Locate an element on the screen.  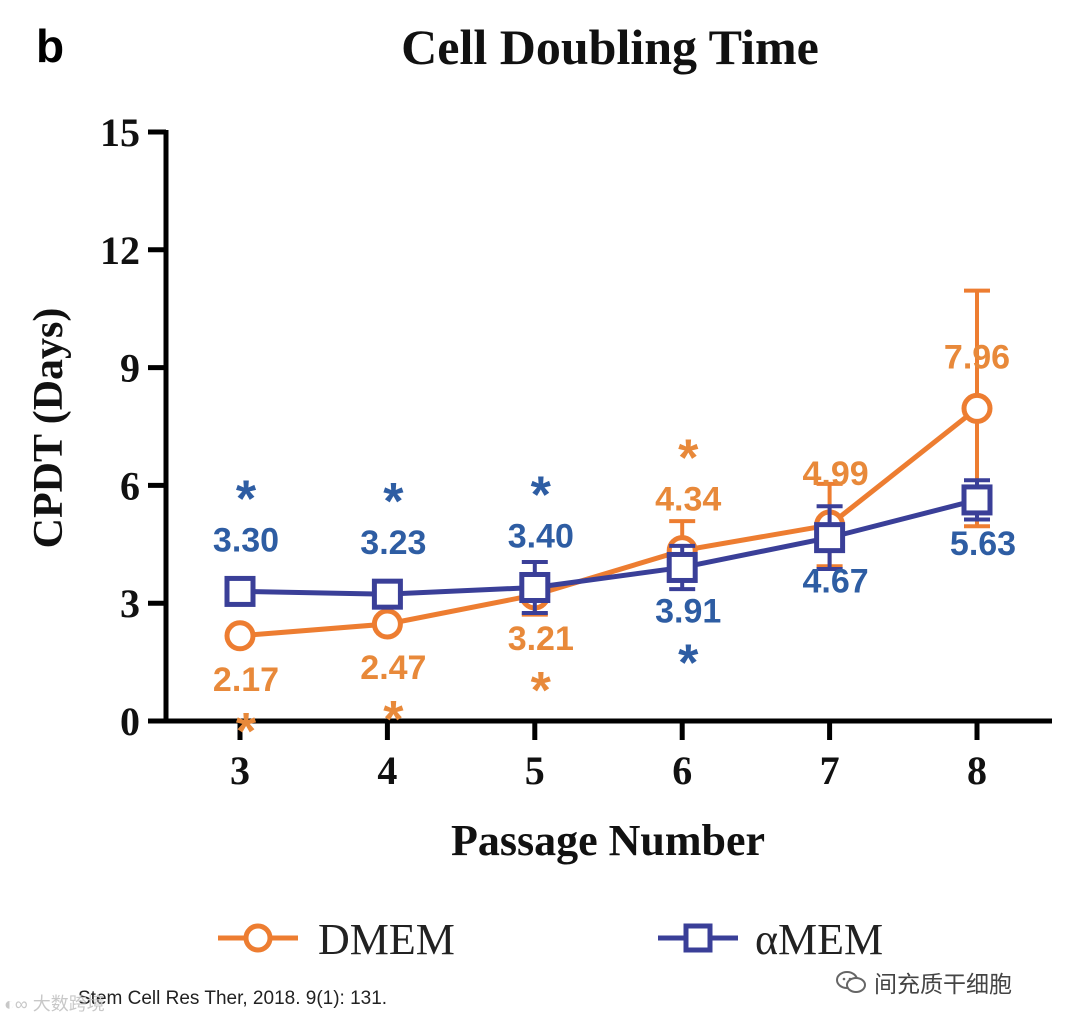
data-label: 3.91 is located at coordinates (688, 611).